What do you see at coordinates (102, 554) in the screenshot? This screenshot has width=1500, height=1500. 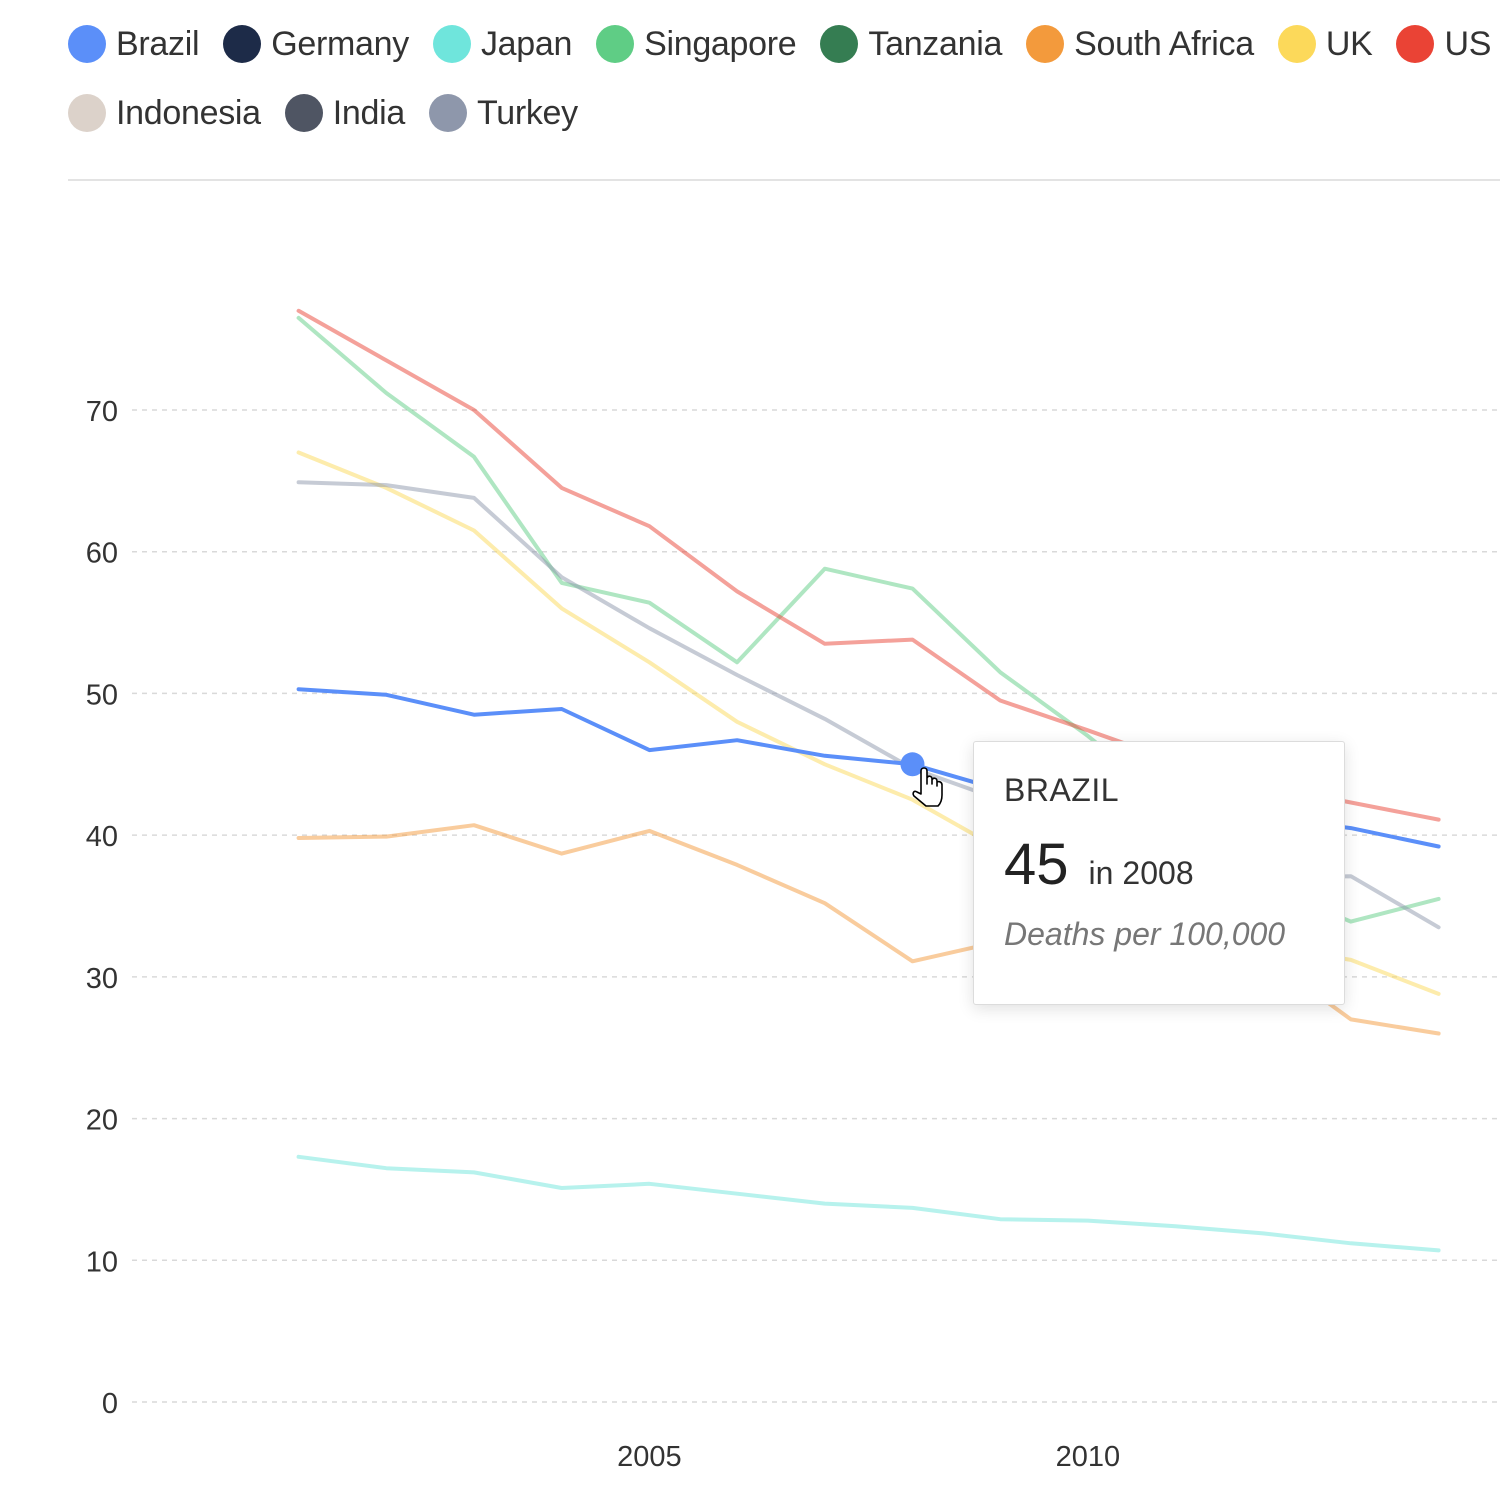 I see `y-tick-label: 60` at bounding box center [102, 554].